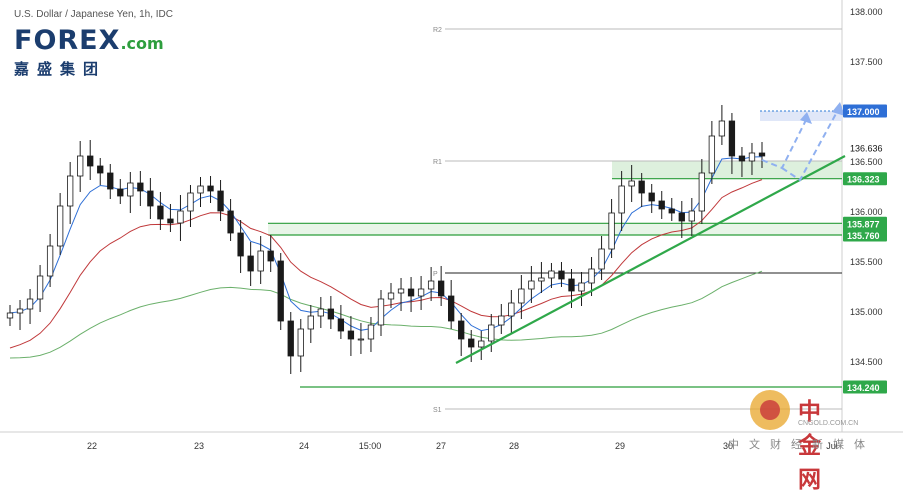 This screenshot has width=903, height=494. What do you see at coordinates (435, 274) in the screenshot?
I see `pivot-label-P: P` at bounding box center [435, 274].